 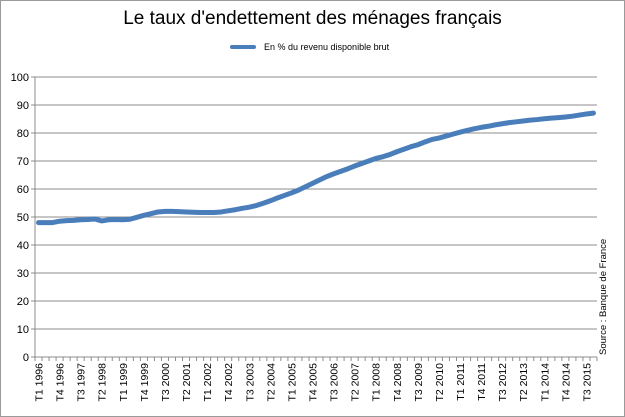 I want to click on x-tick-label: T4 2002, so click(x=229, y=382).